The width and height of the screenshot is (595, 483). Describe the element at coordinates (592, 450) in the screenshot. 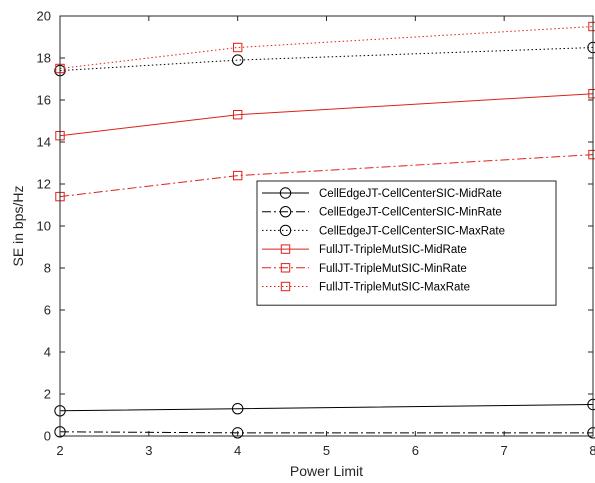

I see `x-tick-label: 8` at that location.